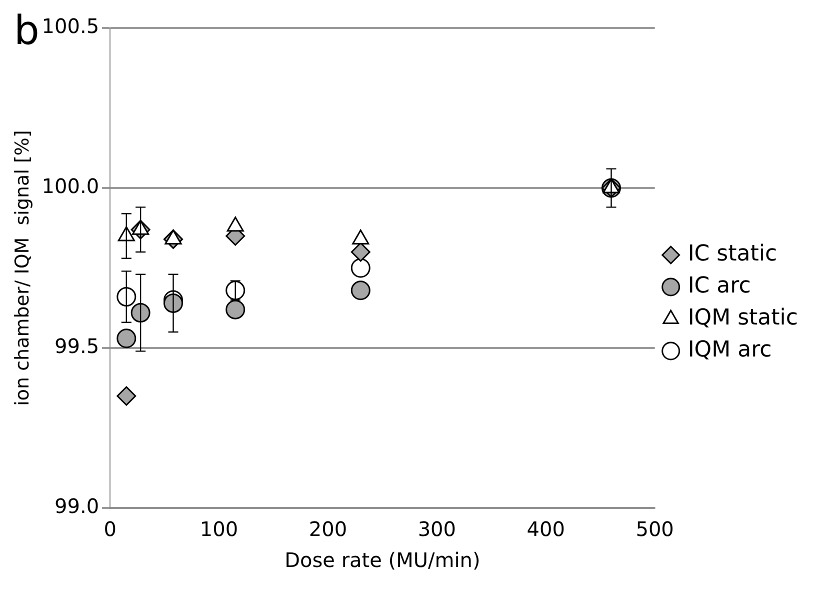 The height and width of the screenshot is (590, 829). Describe the element at coordinates (71, 186) in the screenshot. I see `y-tick-label: 100.0` at that location.